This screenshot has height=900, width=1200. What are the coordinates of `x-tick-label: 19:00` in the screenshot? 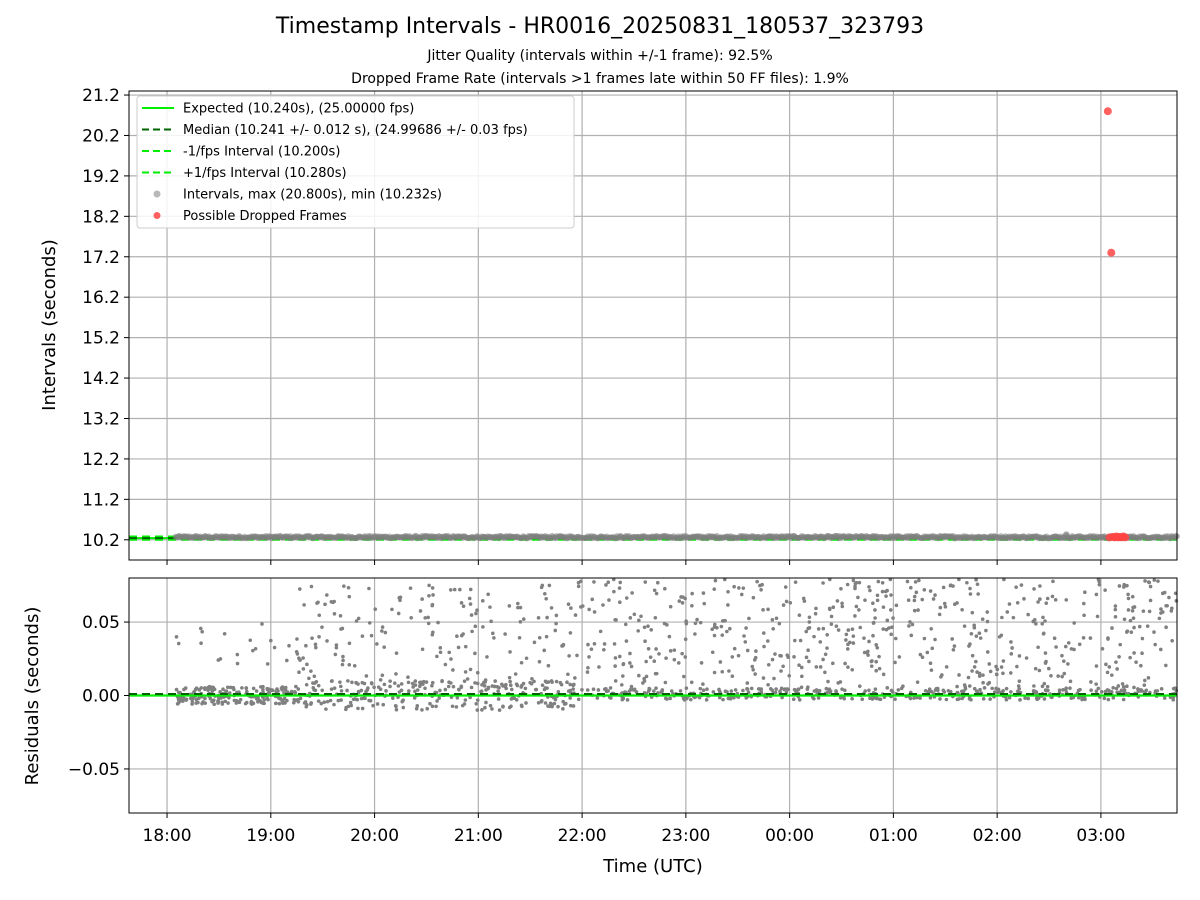 It's located at (270, 836).